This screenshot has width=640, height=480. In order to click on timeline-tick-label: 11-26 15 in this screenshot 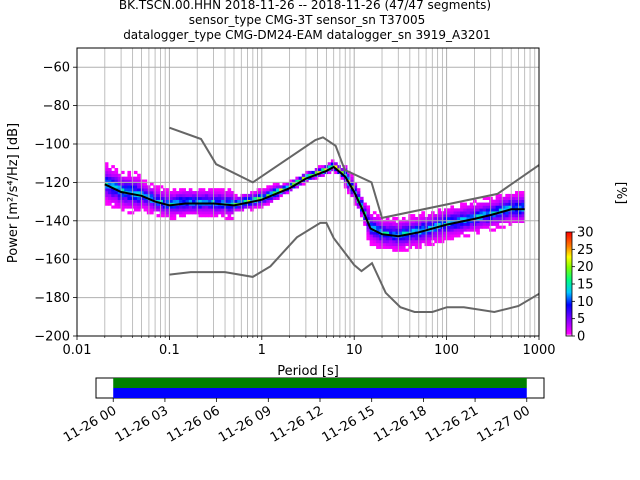, I will do `click(349, 424)`.